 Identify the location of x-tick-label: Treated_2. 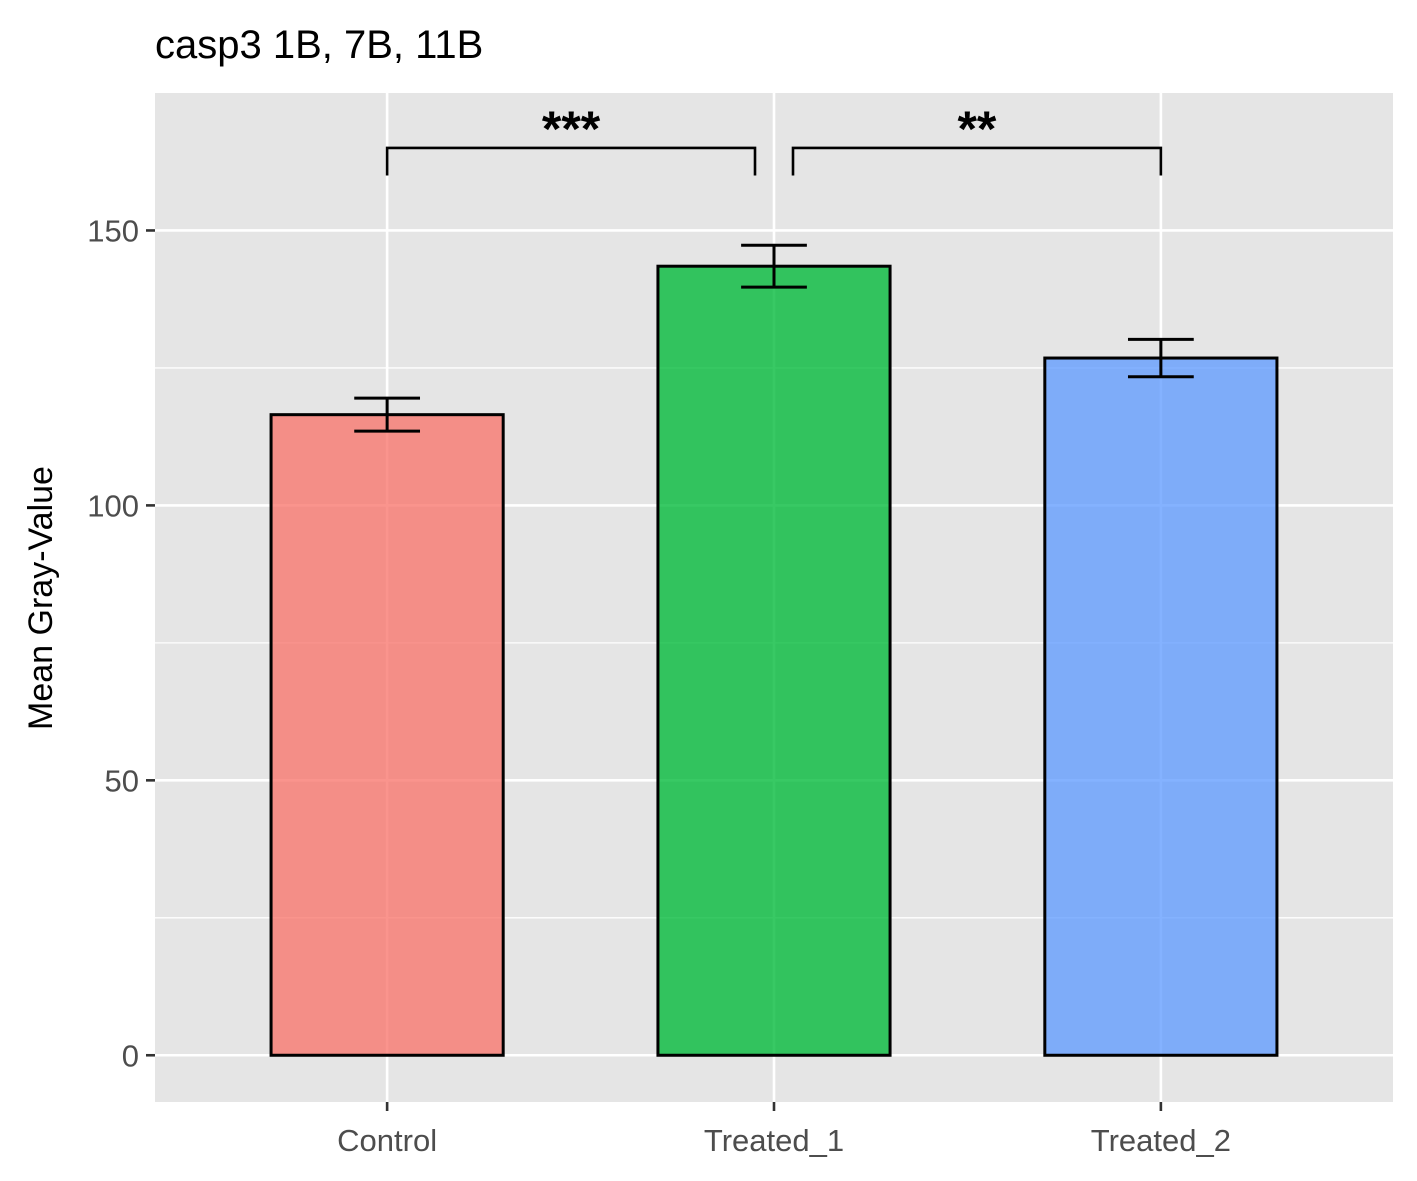
(1161, 1140).